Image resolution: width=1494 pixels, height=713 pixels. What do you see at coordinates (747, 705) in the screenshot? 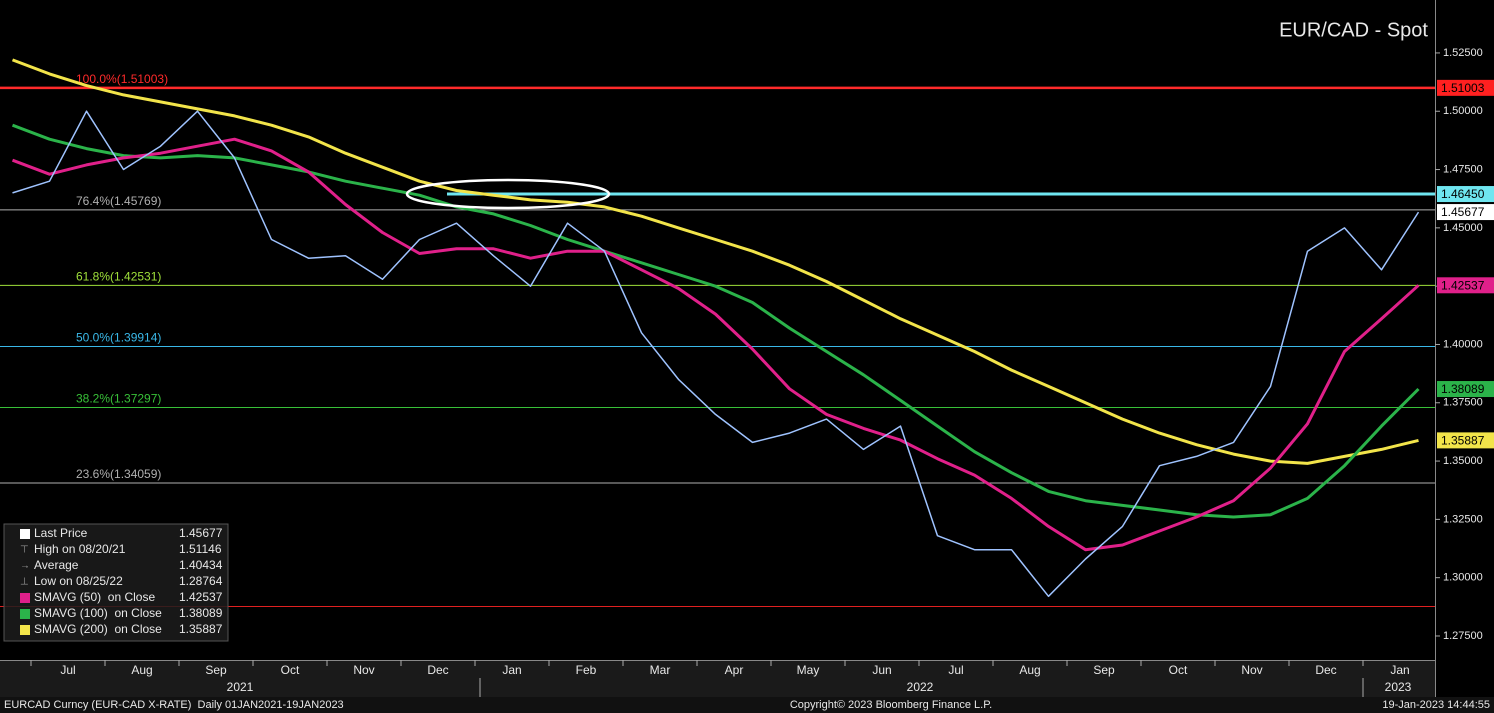
I see `footer-band` at bounding box center [747, 705].